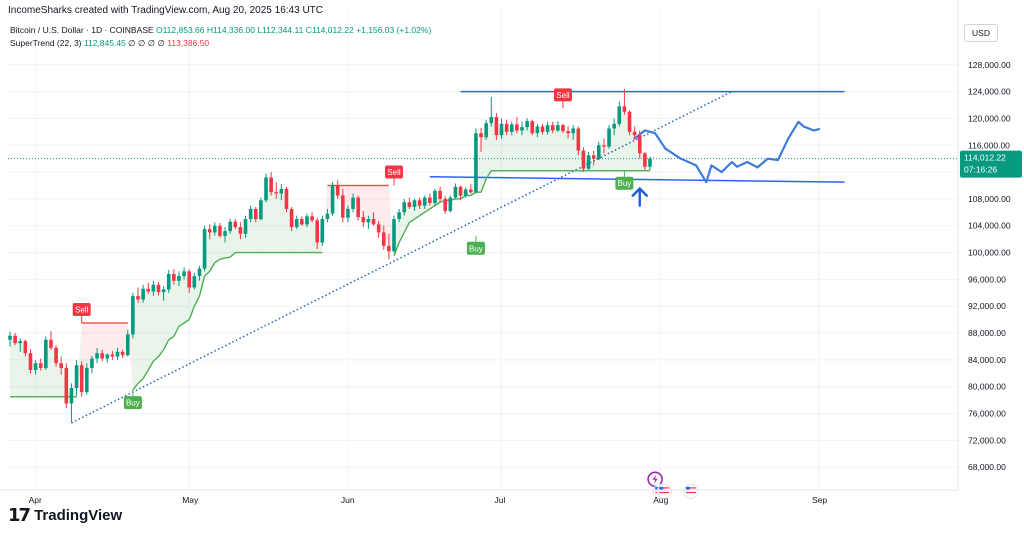 This screenshot has width=1024, height=535. What do you see at coordinates (65, 515) in the screenshot?
I see `tradingview-logo: 17 TradingView` at bounding box center [65, 515].